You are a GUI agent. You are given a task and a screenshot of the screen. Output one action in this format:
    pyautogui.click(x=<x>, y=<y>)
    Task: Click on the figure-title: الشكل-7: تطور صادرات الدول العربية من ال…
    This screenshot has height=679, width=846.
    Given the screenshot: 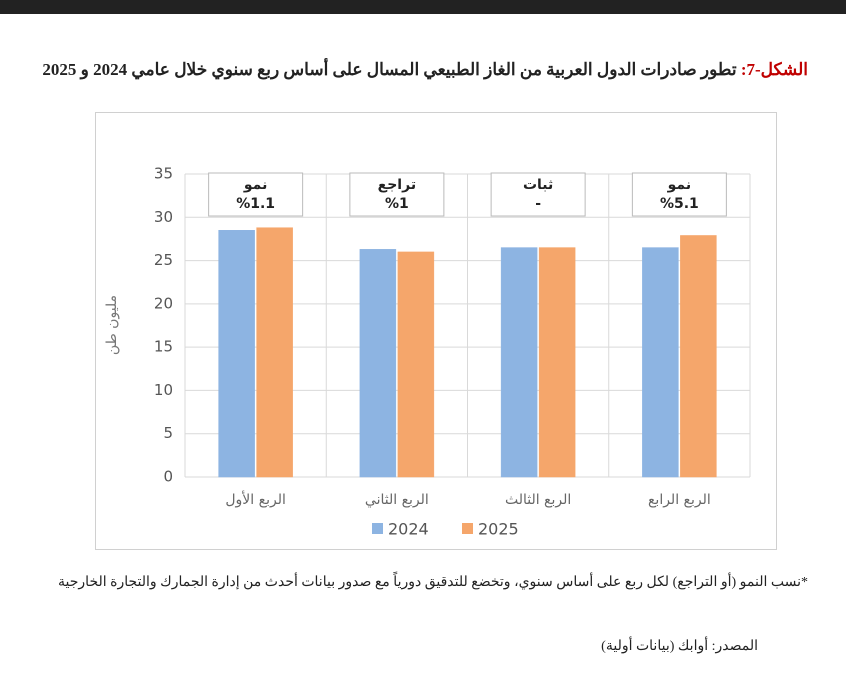 What is the action you would take?
    pyautogui.click(x=418, y=70)
    